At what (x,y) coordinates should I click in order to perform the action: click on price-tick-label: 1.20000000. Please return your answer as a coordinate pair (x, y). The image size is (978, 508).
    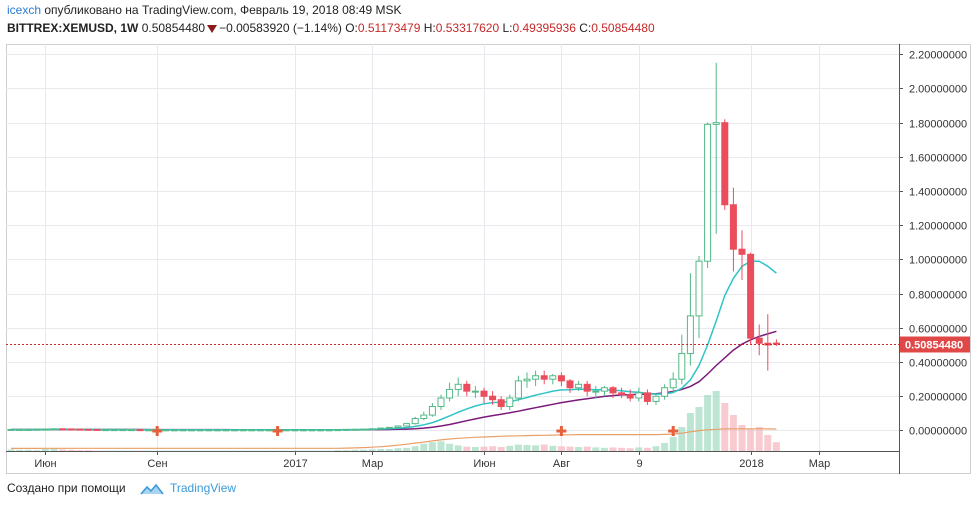
    Looking at the image, I should click on (938, 227).